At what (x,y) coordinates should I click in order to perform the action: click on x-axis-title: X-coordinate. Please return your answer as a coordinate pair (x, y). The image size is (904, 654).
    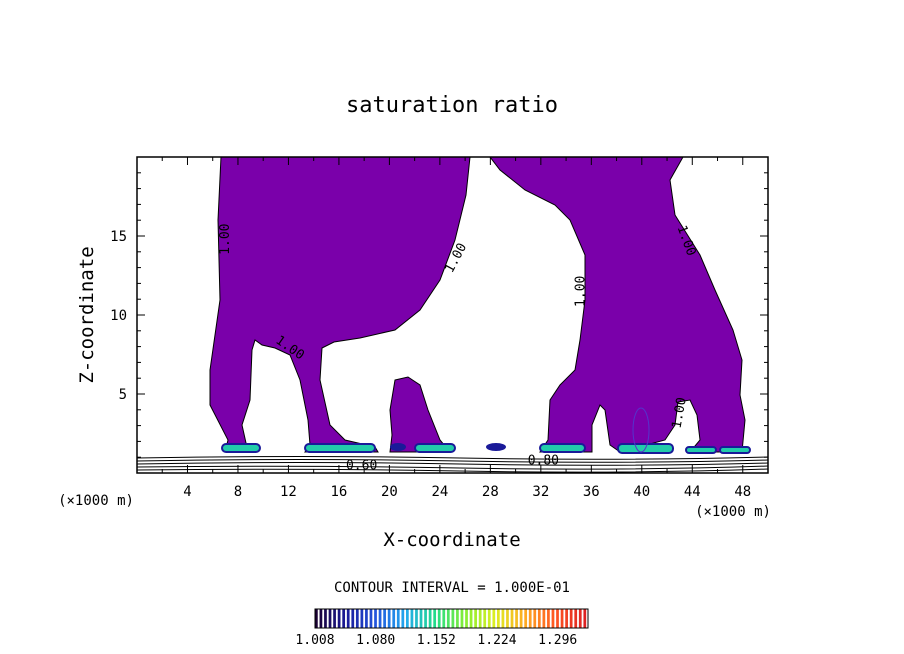
    Looking at the image, I should click on (451, 540).